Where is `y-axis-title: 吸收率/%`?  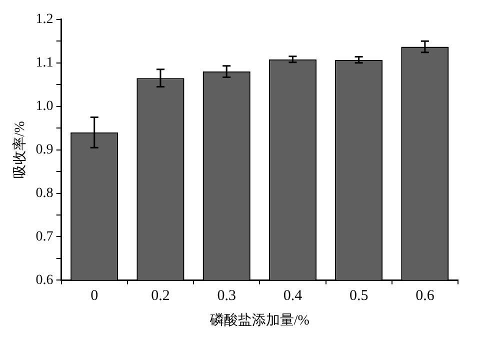
y-axis-title: 吸收率/% is located at coordinates (20, 149).